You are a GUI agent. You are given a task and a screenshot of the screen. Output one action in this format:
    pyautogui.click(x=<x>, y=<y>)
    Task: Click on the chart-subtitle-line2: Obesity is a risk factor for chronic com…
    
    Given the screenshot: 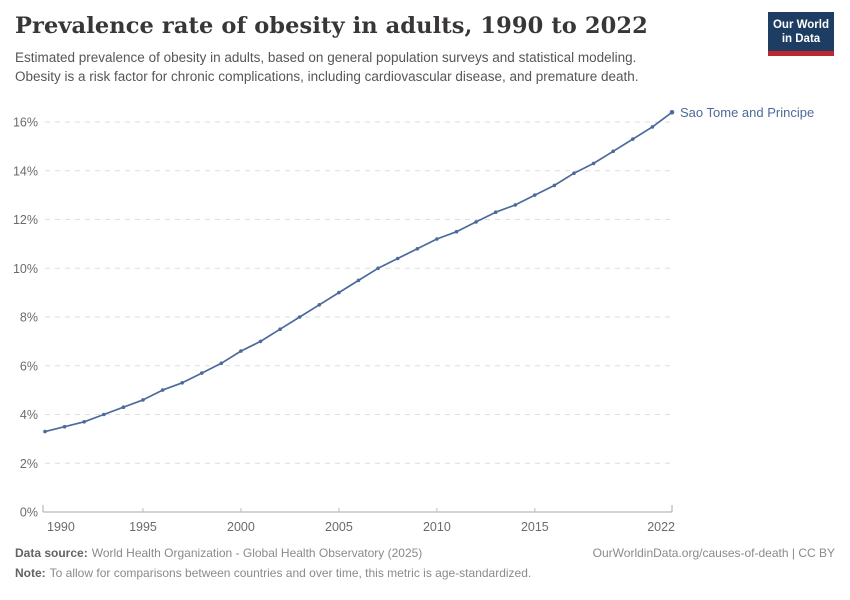 What is the action you would take?
    pyautogui.click(x=327, y=77)
    